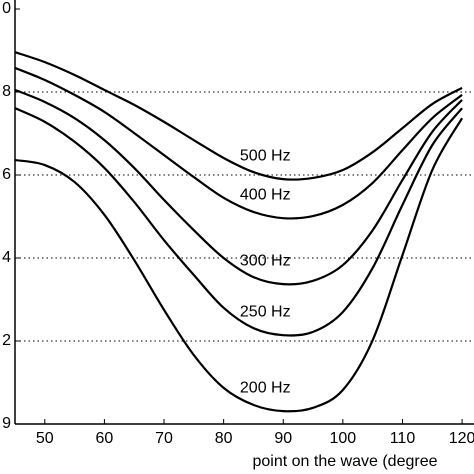 The image size is (474, 474). I want to click on y-tick-label: 2, so click(6, 340).